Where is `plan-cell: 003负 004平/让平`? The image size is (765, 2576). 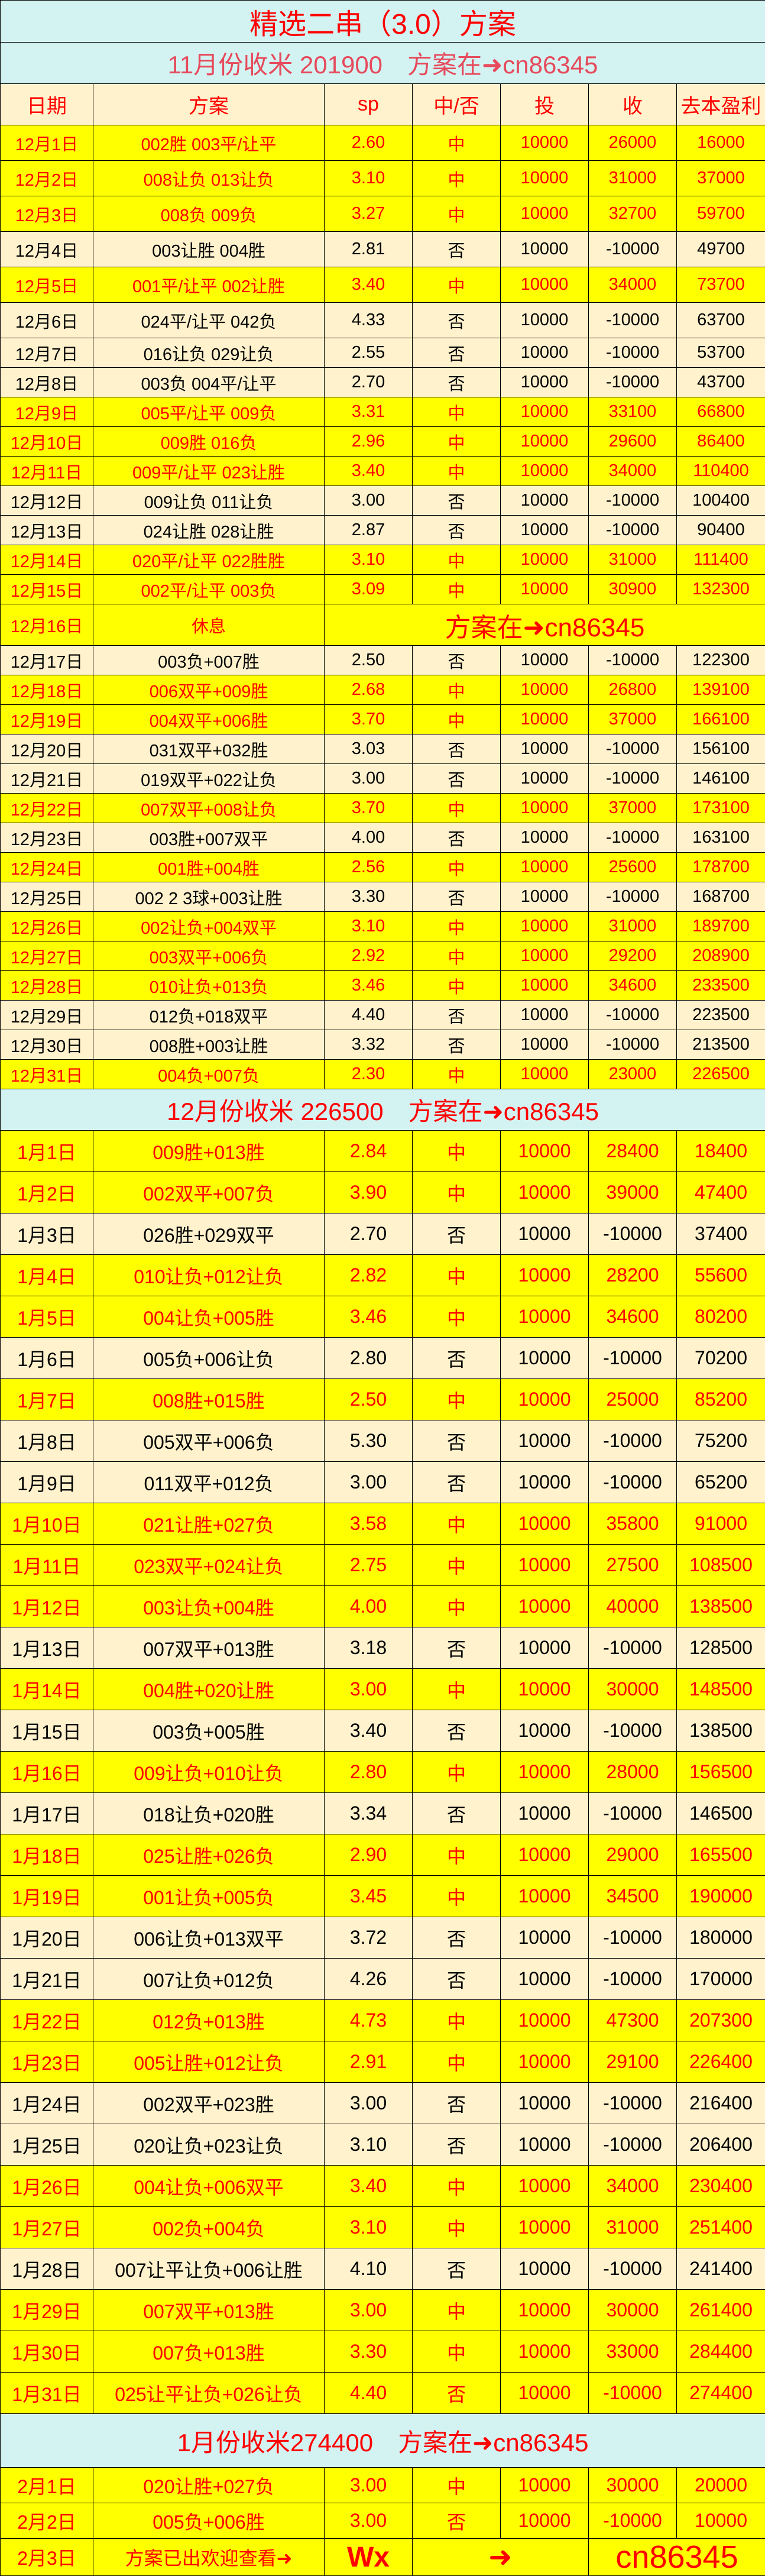
plan-cell: 003负 004平/让平 is located at coordinates (209, 383).